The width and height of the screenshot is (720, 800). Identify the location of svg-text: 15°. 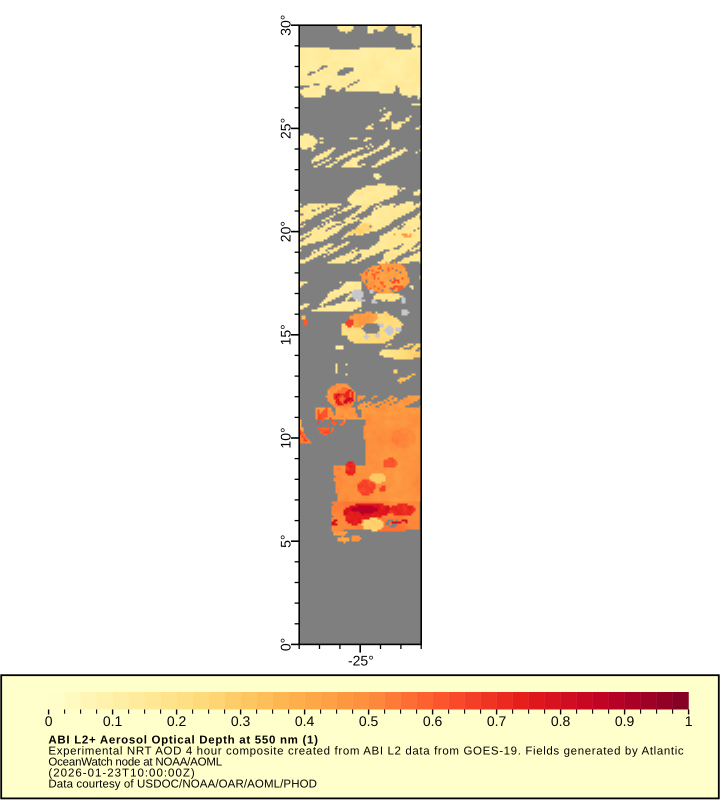
(285, 334).